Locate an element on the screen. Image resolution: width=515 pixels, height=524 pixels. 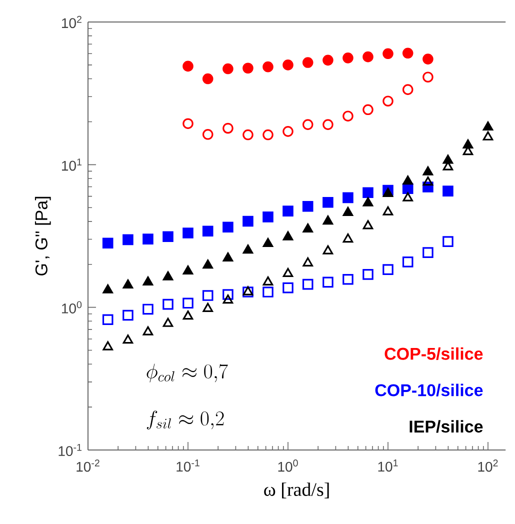
annotation: $f_{sil} \approx 0{,}2$ is located at coordinates (185, 420).